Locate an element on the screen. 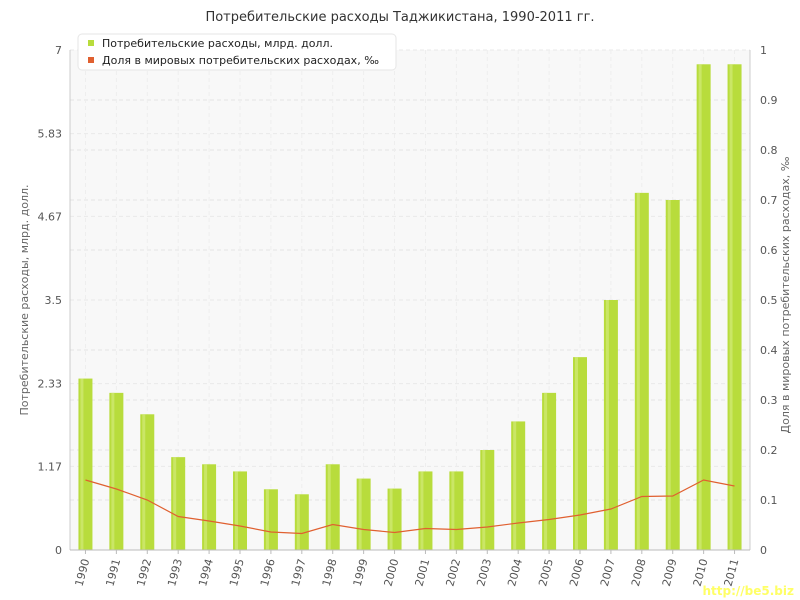 Image resolution: width=800 pixels, height=600 pixels. bar-highlight-2002 is located at coordinates (453, 510).